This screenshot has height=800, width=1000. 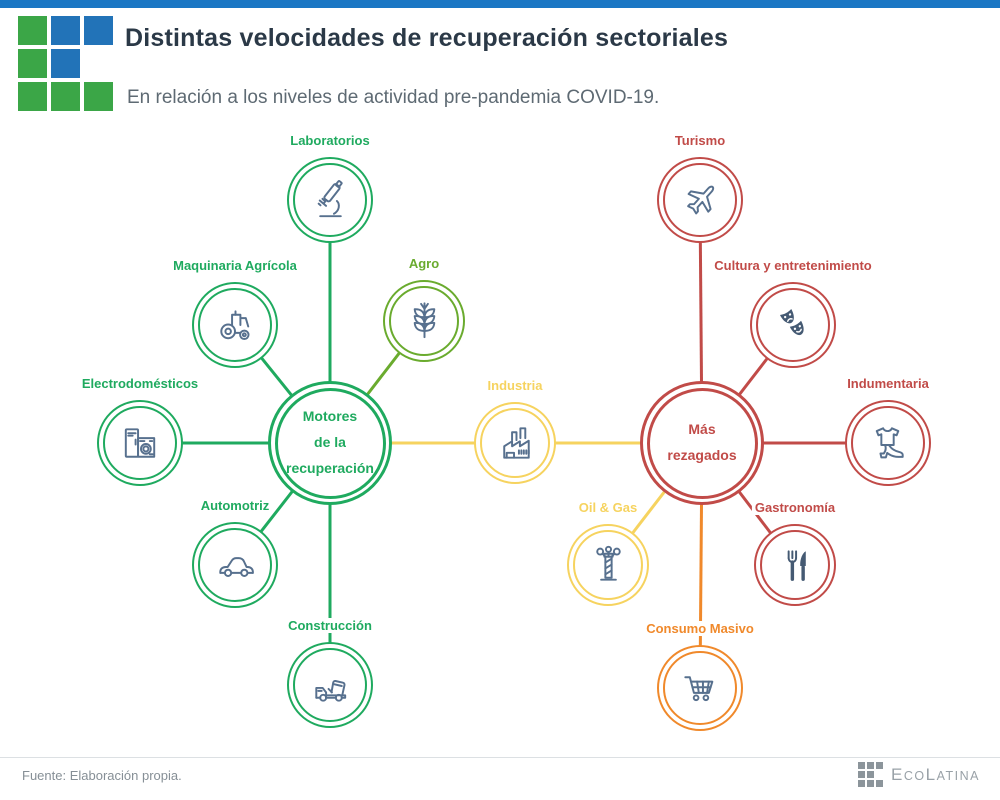 What do you see at coordinates (139, 442) in the screenshot?
I see `appliances-icon` at bounding box center [139, 442].